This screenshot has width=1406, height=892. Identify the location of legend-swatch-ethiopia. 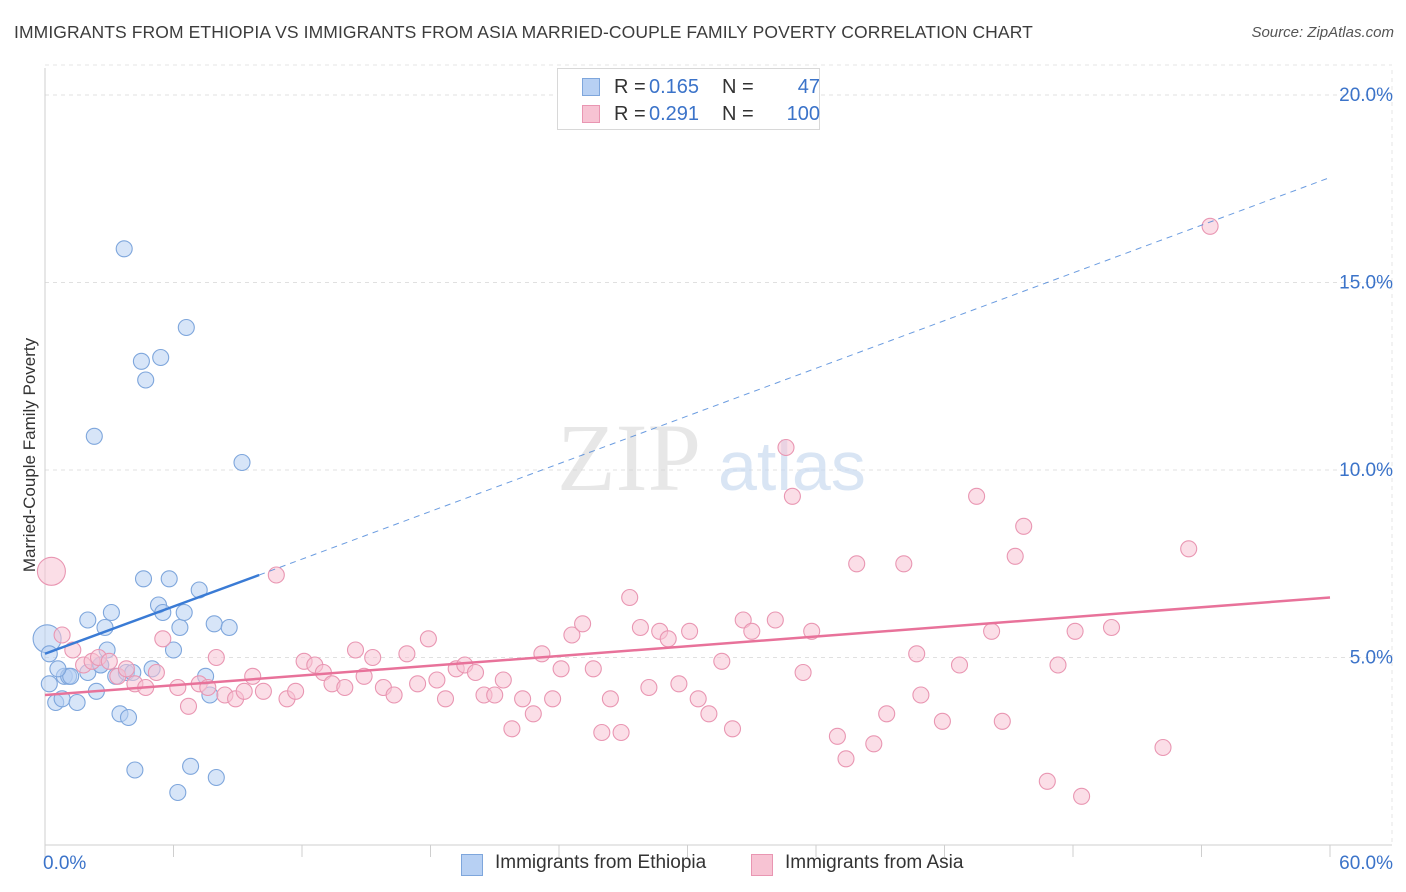
(591, 87).